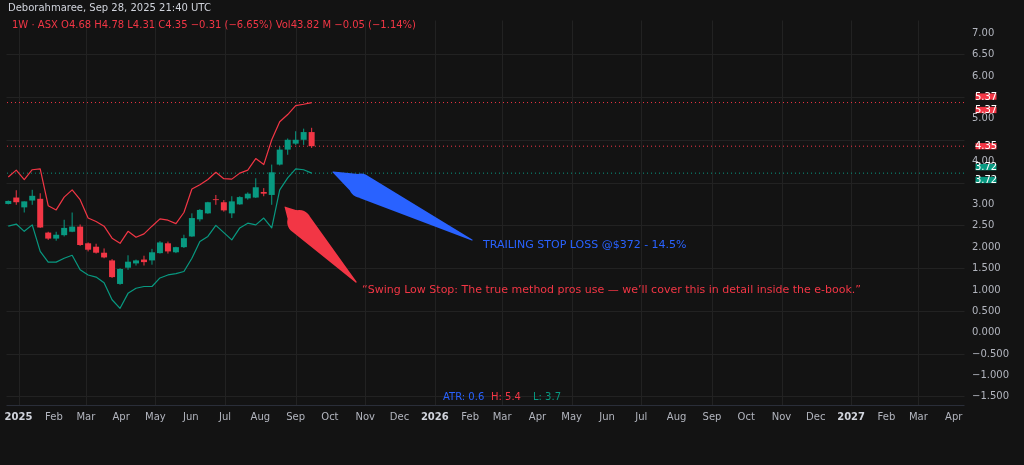 The image size is (1024, 465). Describe the element at coordinates (986, 310) in the screenshot. I see `y-tick-label: 0.500` at that location.